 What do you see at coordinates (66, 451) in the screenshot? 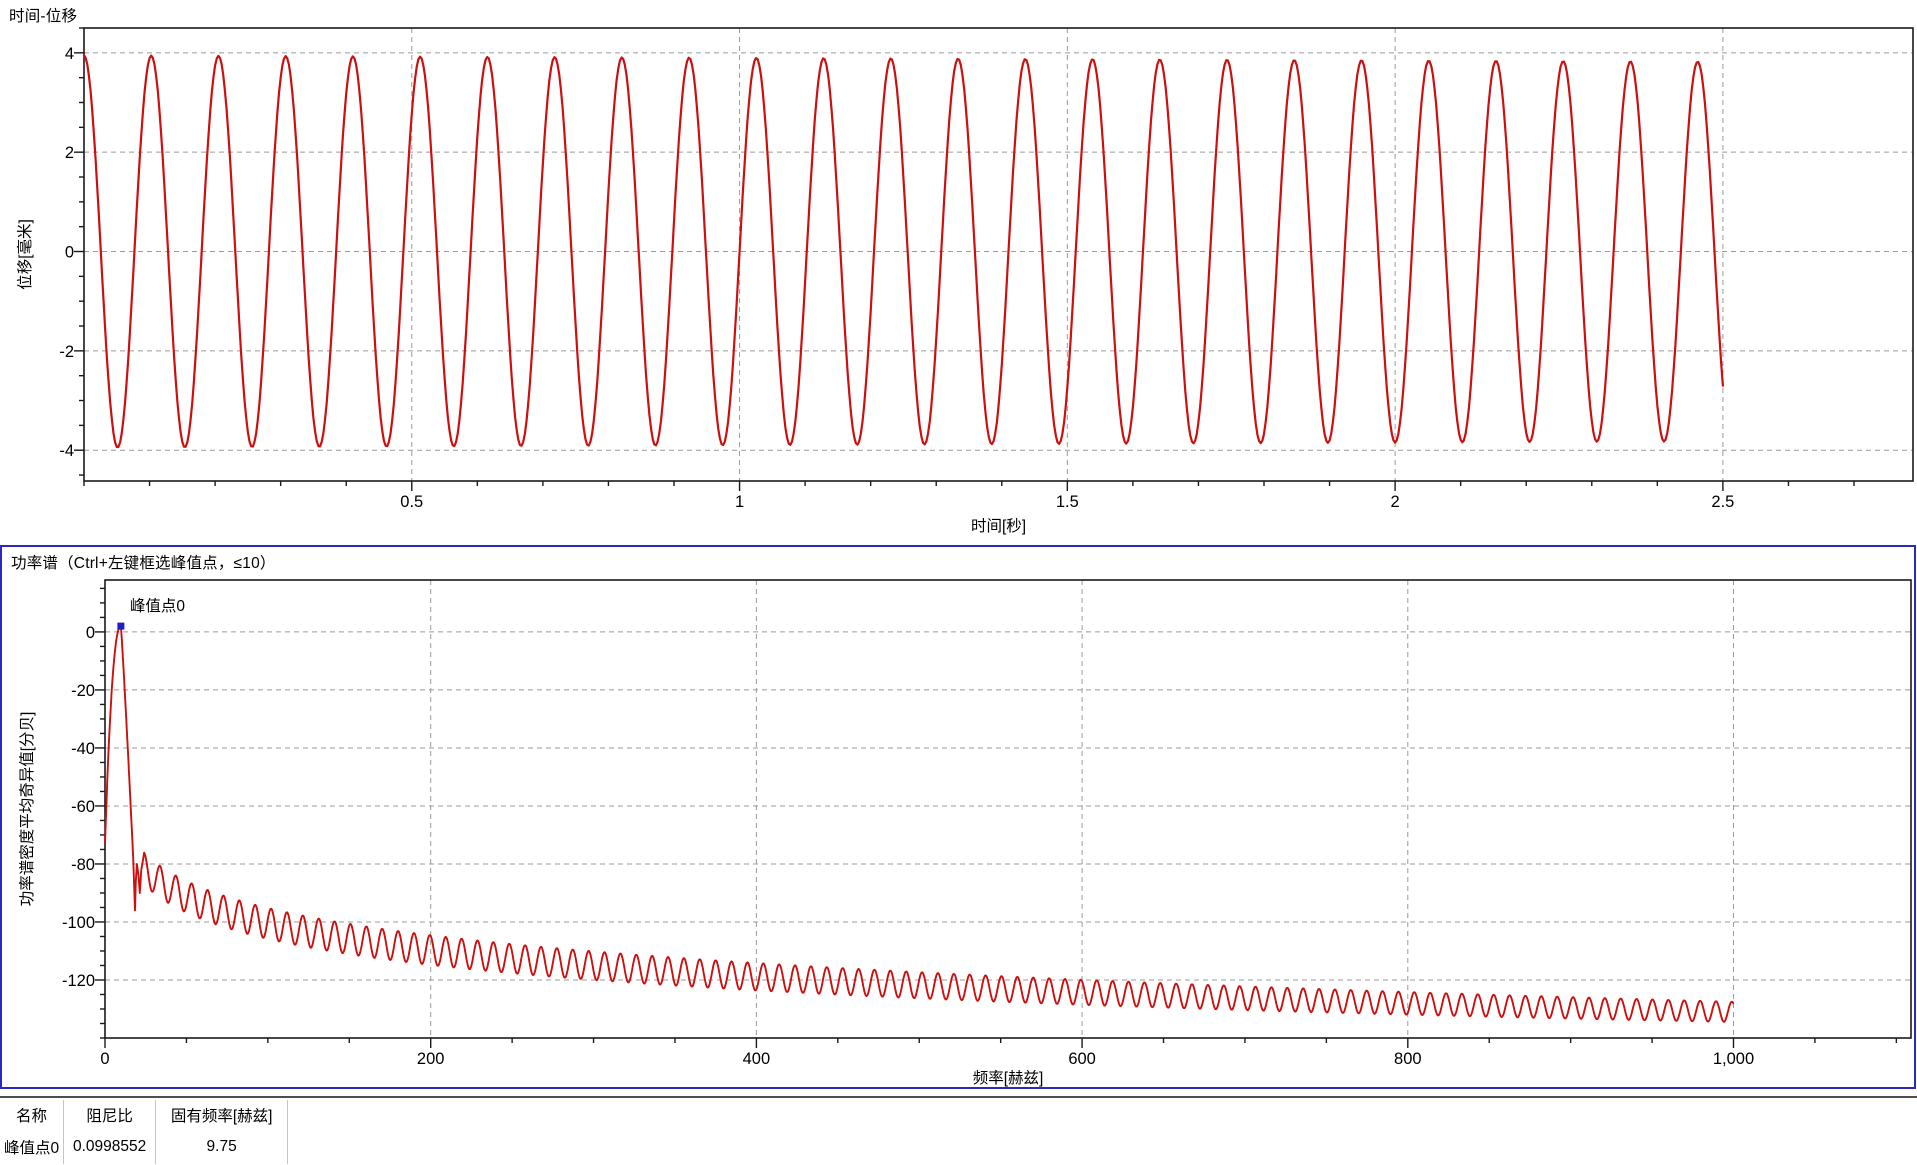
I see `svg-text: -4` at bounding box center [66, 451].